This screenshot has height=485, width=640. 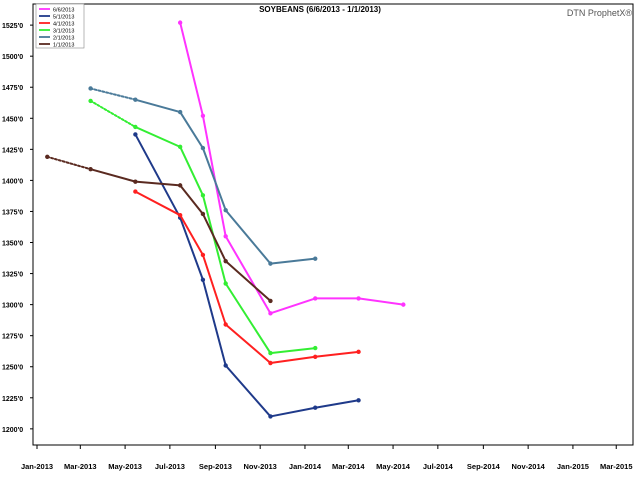 I want to click on y-tick-label: 1475'0, so click(x=12, y=88).